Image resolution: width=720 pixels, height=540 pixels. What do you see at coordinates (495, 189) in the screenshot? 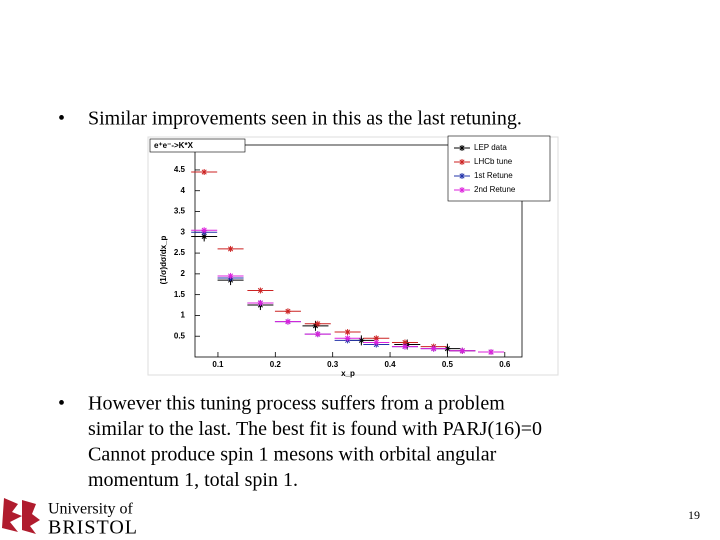
I see `legend-label: 2nd Retune` at bounding box center [495, 189].